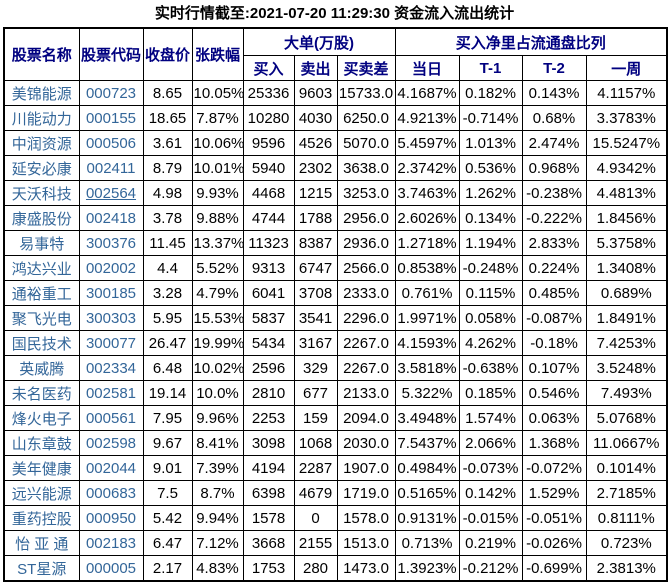 This screenshot has height=583, width=669. Describe the element at coordinates (554, 168) in the screenshot. I see `ratio-t2-cell: 0.968%` at that location.